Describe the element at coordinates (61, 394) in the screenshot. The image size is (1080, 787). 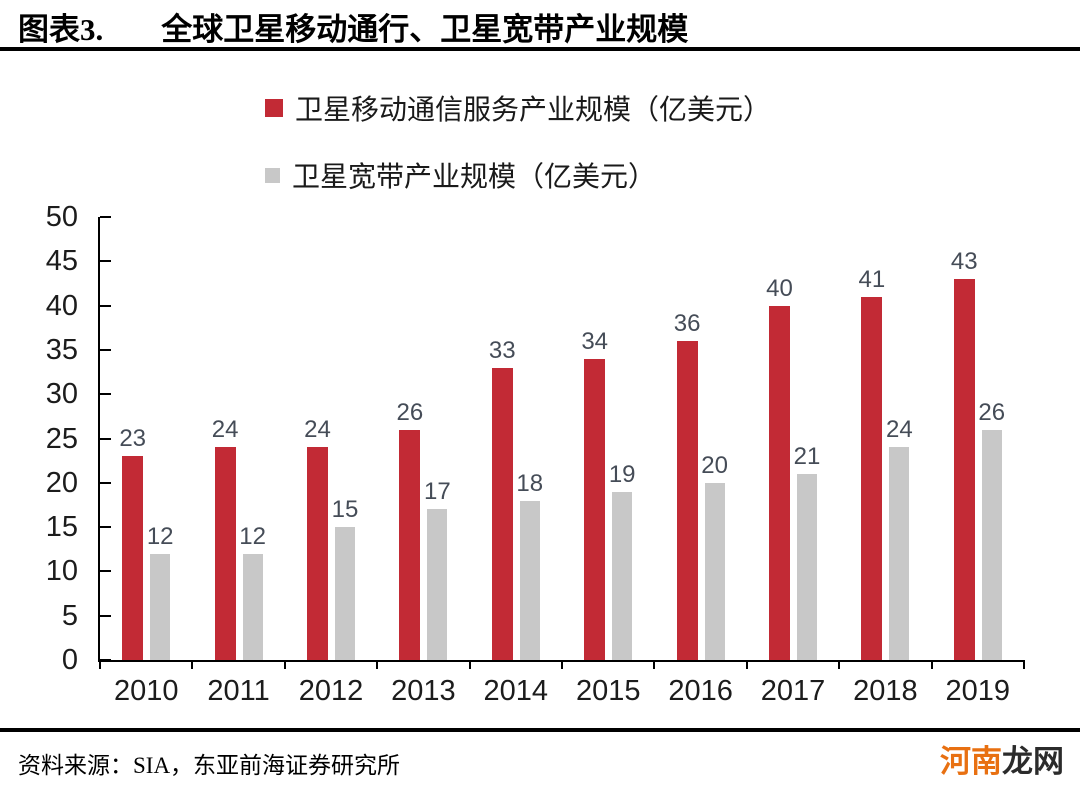
I see `y-axis-label: 30` at that location.